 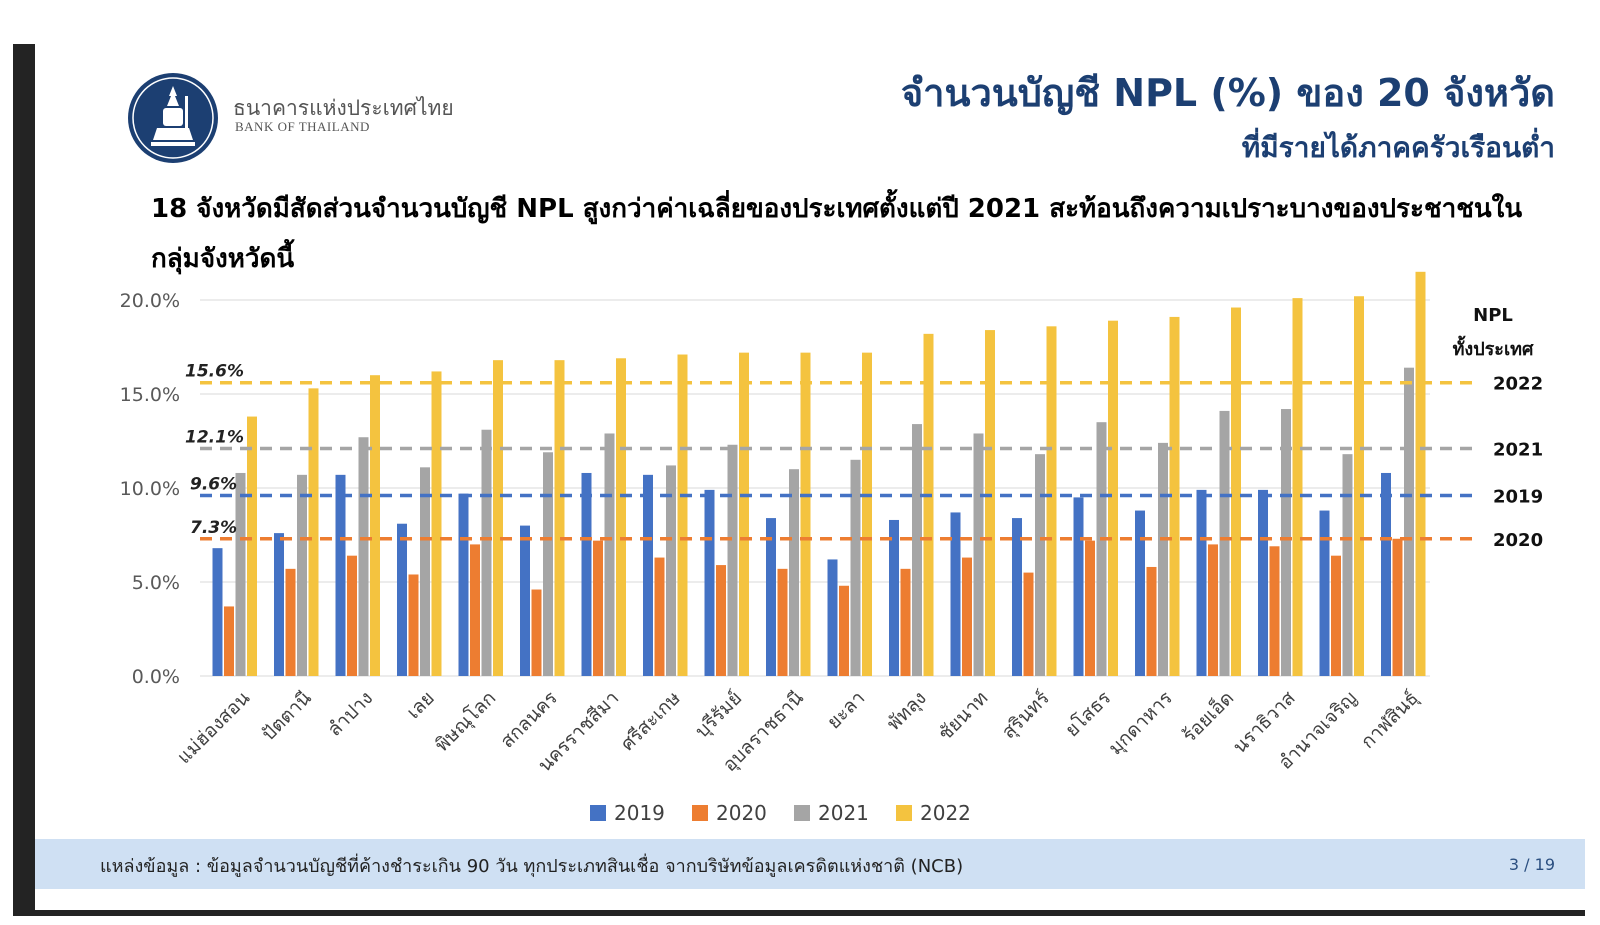 What do you see at coordinates (213, 727) in the screenshot?
I see `x-category-label: แม่ฮ่องสอน` at bounding box center [213, 727].